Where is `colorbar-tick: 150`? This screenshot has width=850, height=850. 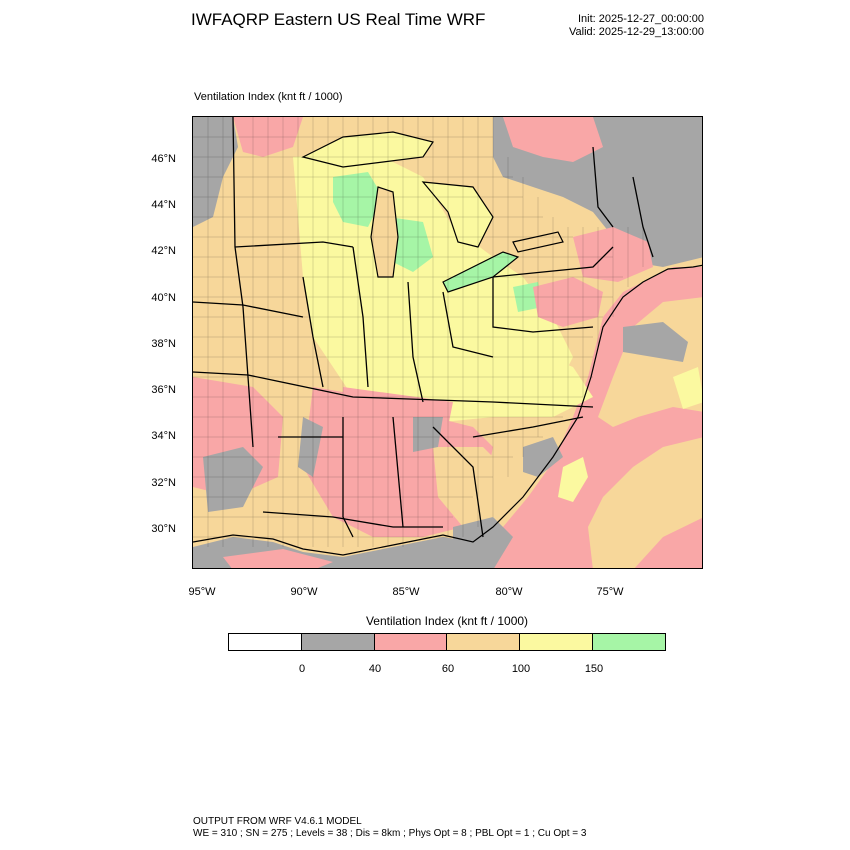 colorbar-tick: 150 is located at coordinates (594, 669).